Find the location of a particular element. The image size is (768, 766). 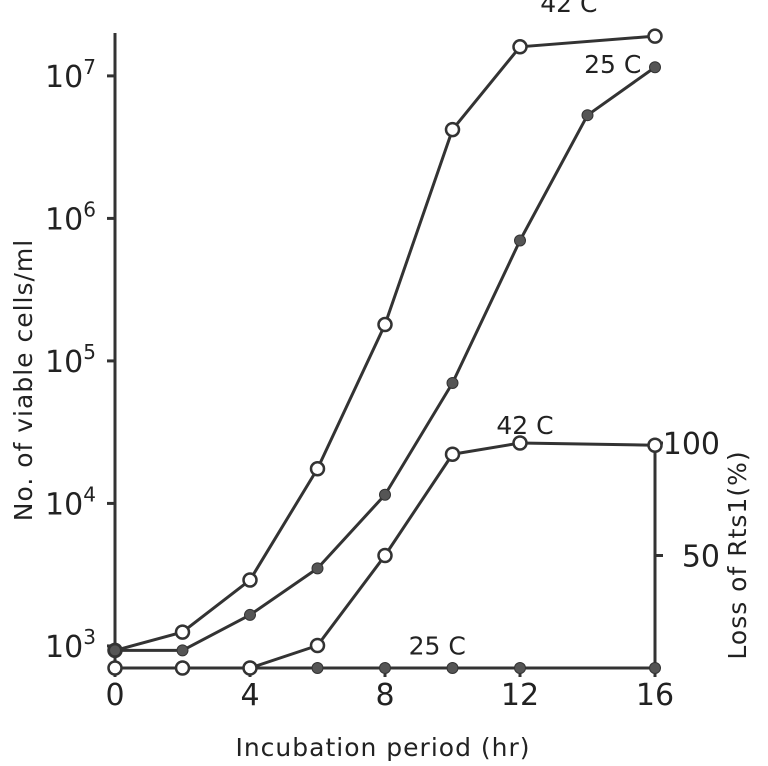

x-axis-title: Incubation period (hr) is located at coordinates (382, 747).